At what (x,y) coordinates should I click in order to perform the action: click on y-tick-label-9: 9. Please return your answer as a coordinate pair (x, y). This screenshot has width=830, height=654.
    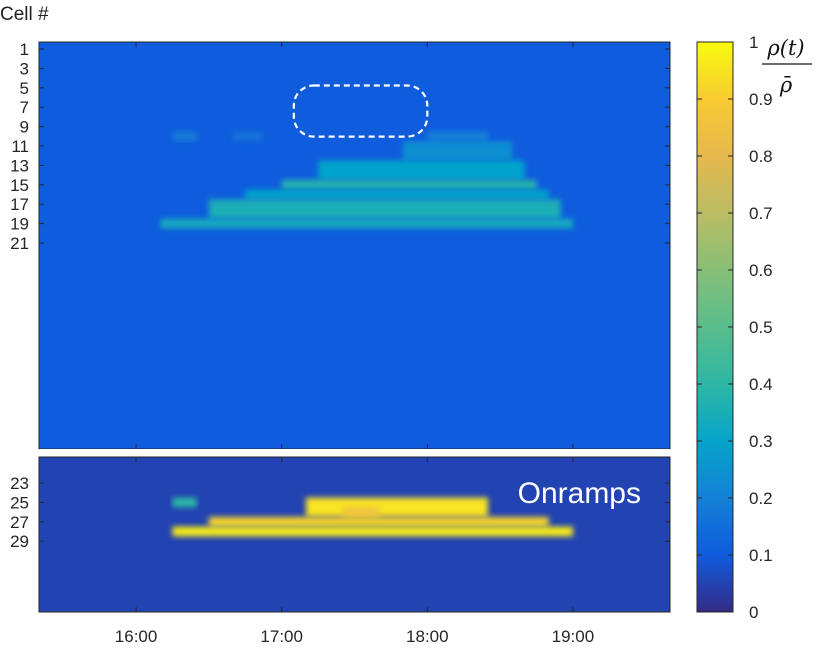
    Looking at the image, I should click on (24, 127).